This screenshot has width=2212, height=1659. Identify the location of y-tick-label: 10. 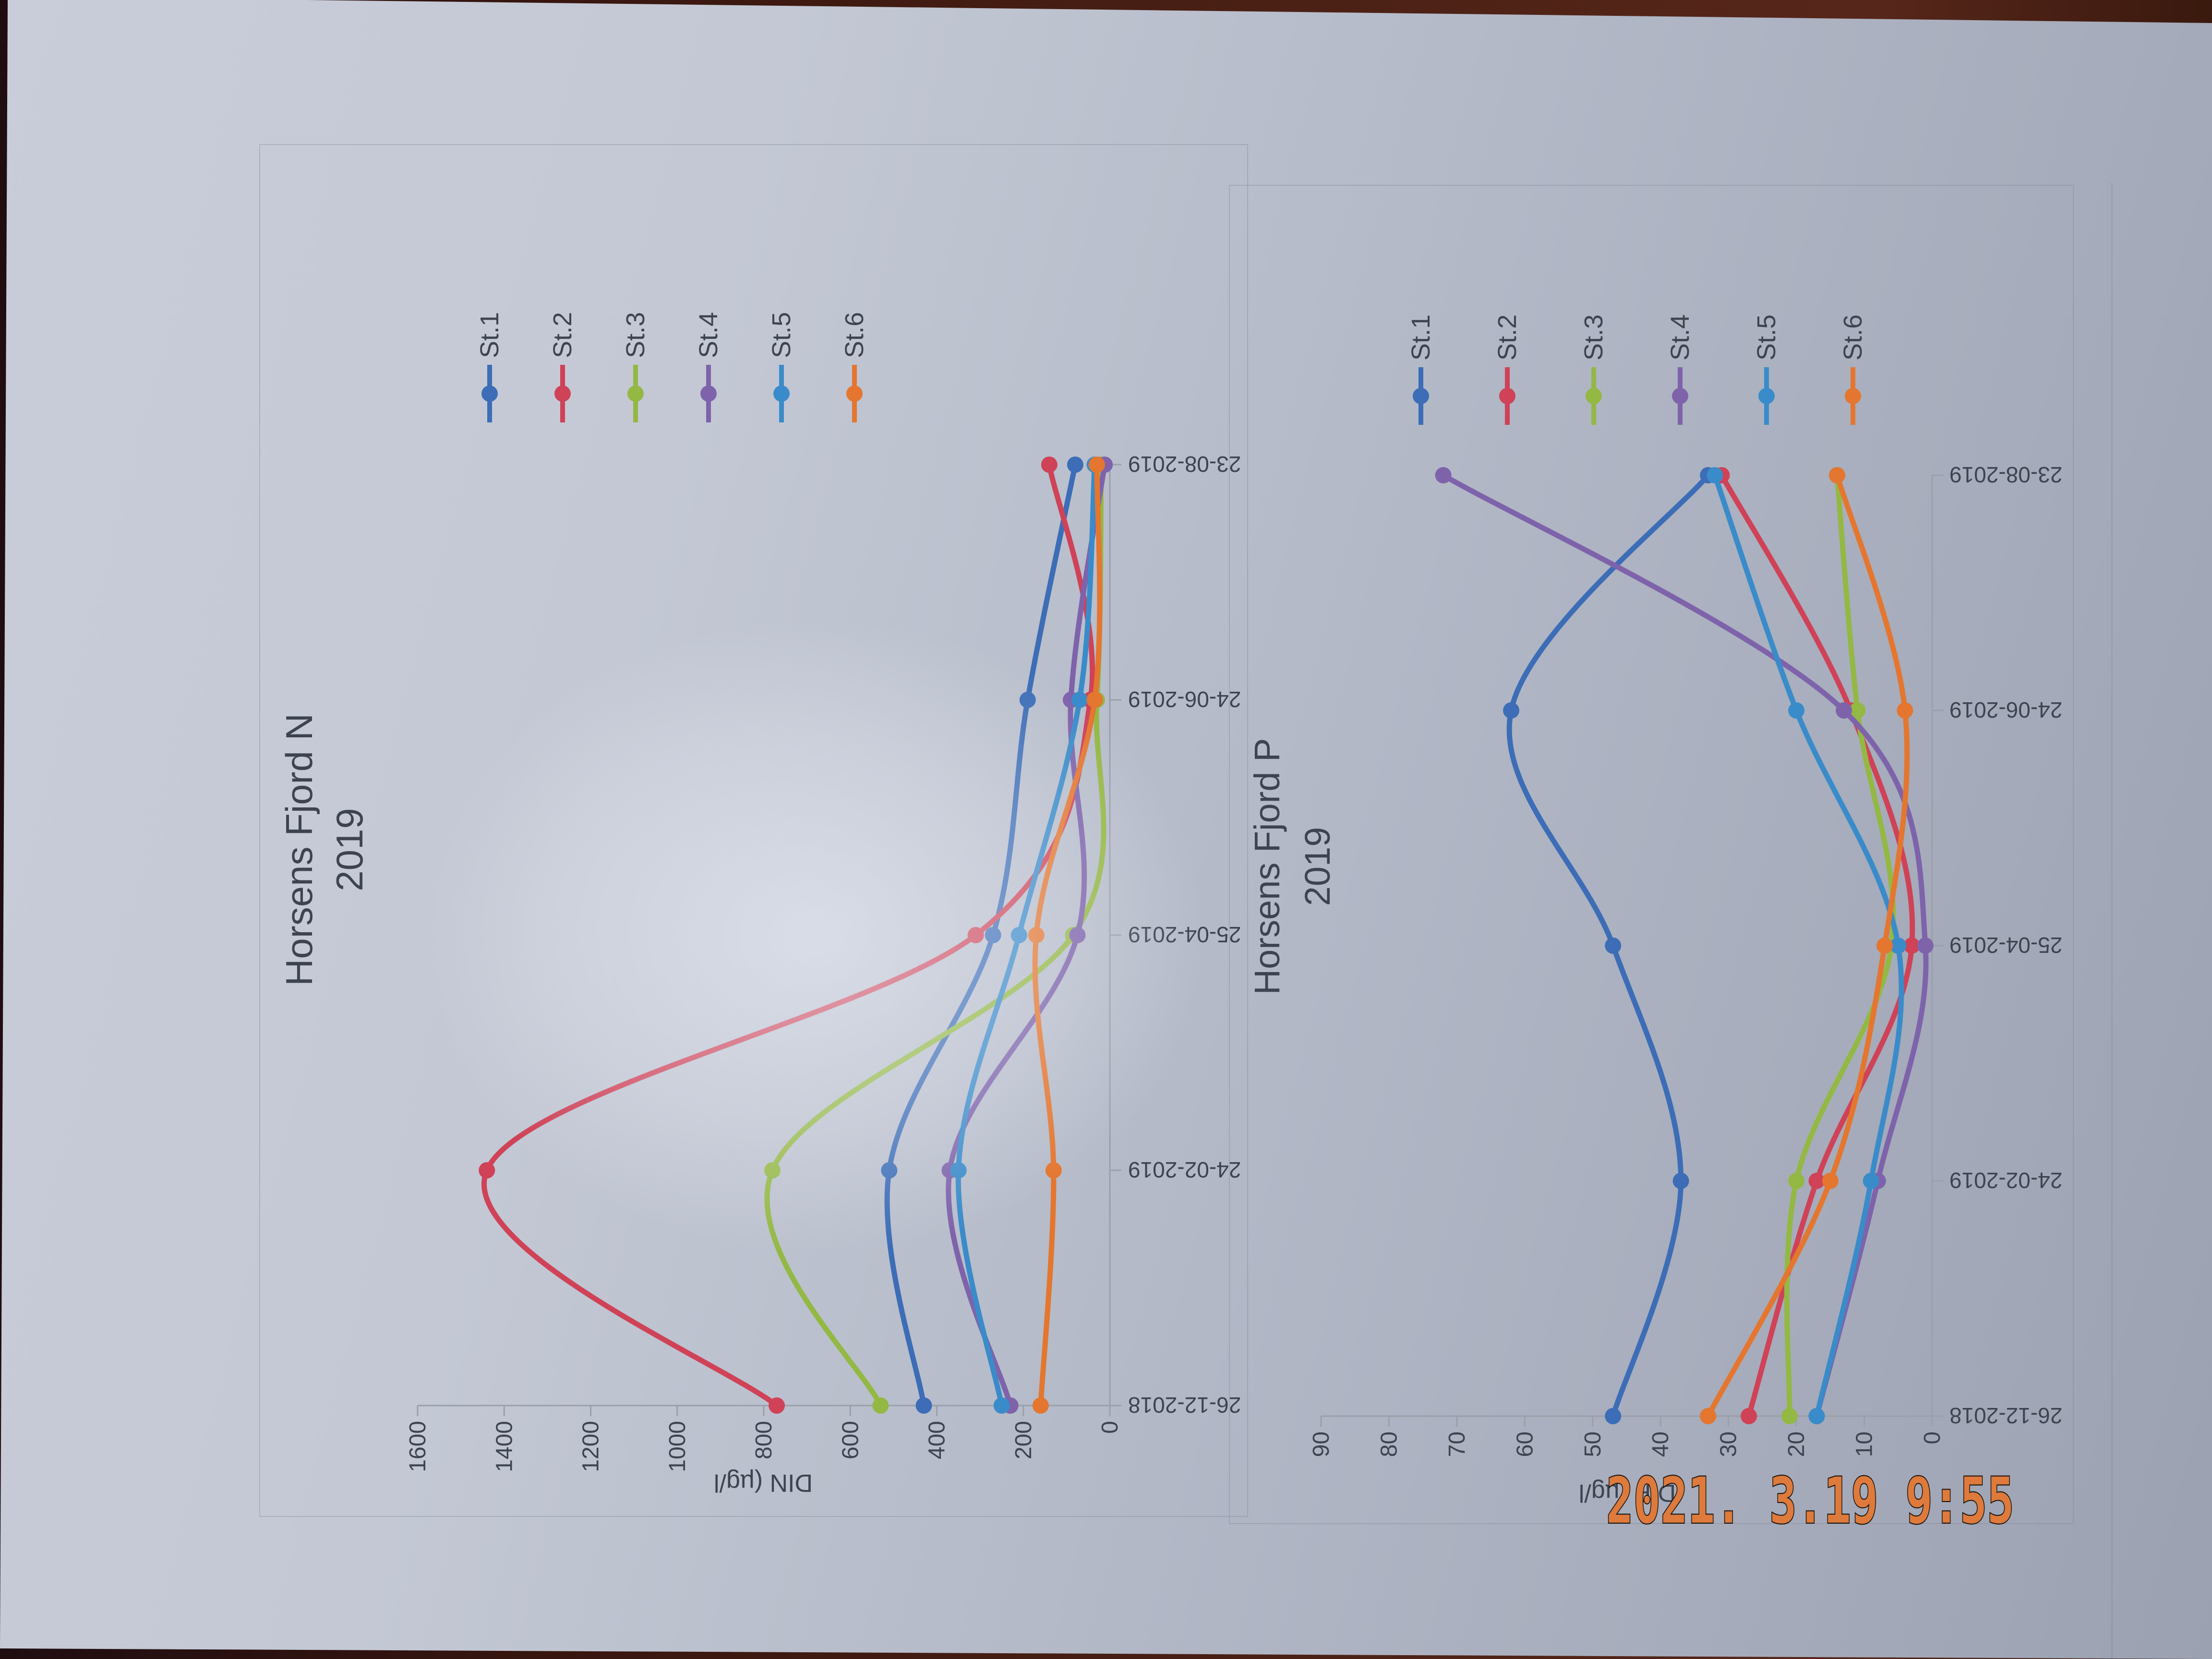
(1864, 1444).